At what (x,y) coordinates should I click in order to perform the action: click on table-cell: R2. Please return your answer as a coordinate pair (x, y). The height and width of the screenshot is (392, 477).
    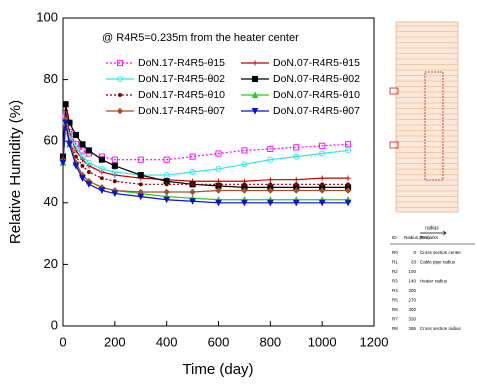
    Looking at the image, I should click on (395, 271).